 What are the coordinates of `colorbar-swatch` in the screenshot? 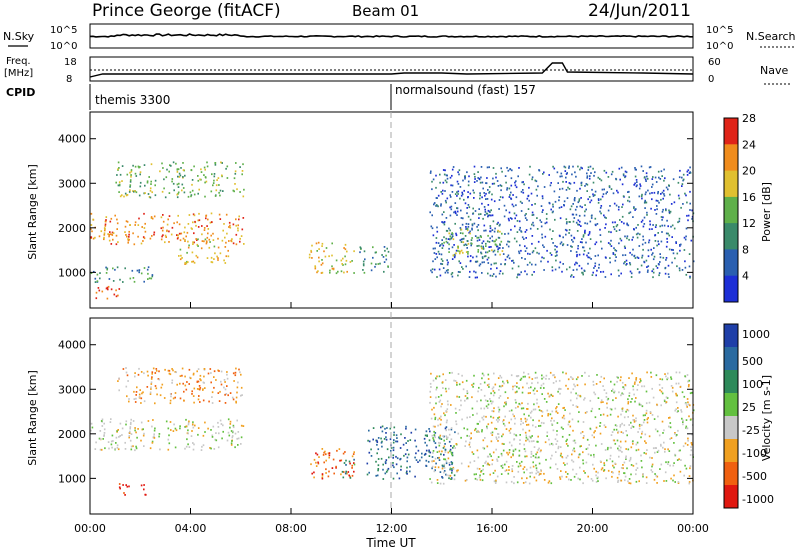 It's located at (731, 263).